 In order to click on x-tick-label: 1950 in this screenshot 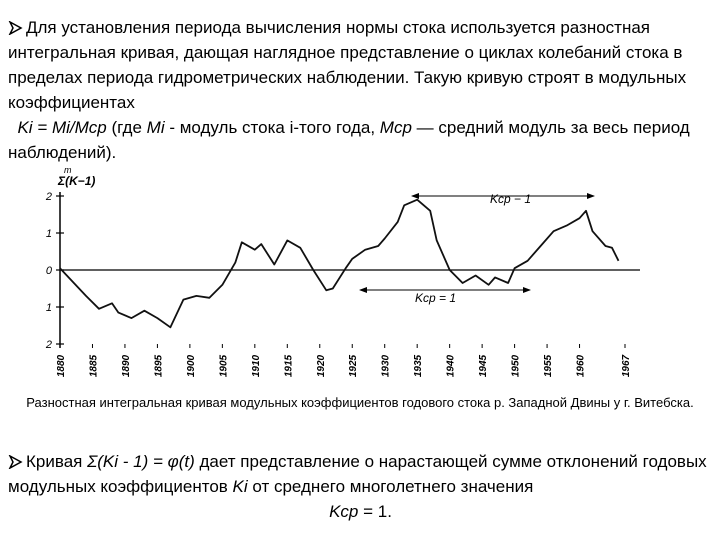, I will do `click(516, 365)`.